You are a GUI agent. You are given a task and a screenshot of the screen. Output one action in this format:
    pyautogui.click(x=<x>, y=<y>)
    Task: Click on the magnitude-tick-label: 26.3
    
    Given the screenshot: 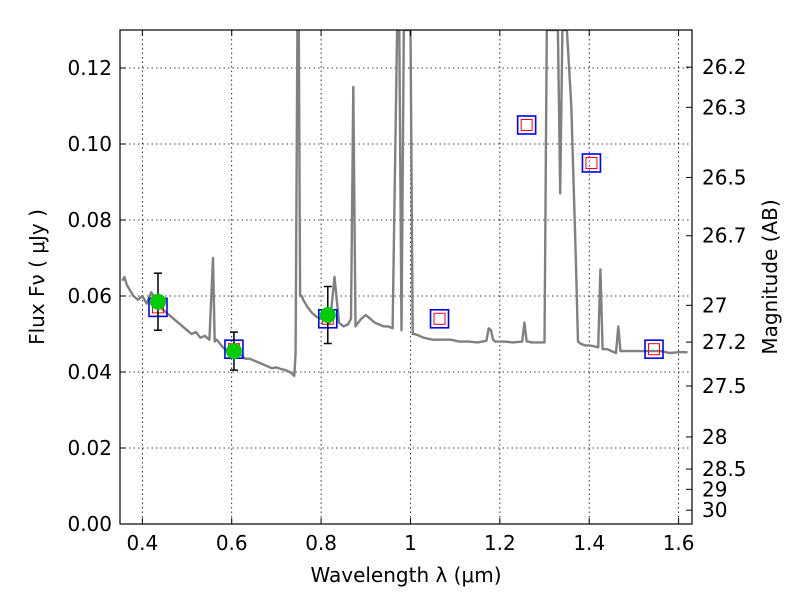 What is the action you would take?
    pyautogui.click(x=724, y=107)
    